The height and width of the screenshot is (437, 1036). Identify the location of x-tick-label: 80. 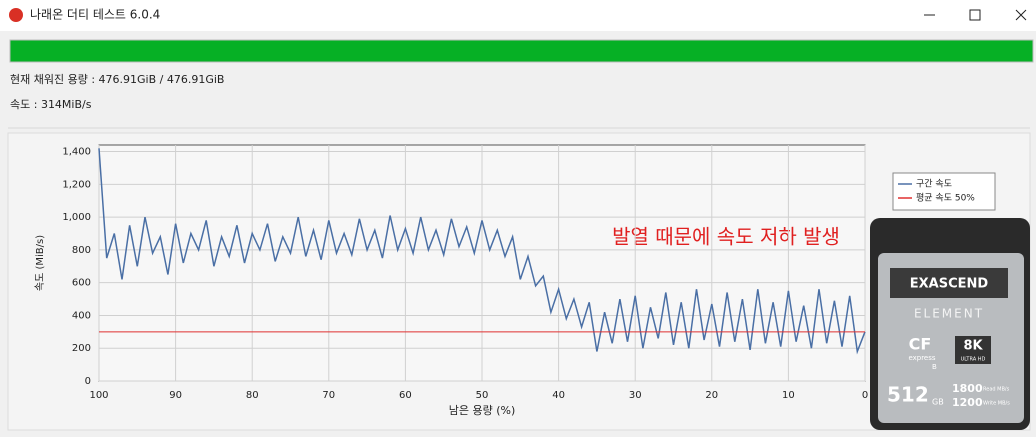
(252, 395).